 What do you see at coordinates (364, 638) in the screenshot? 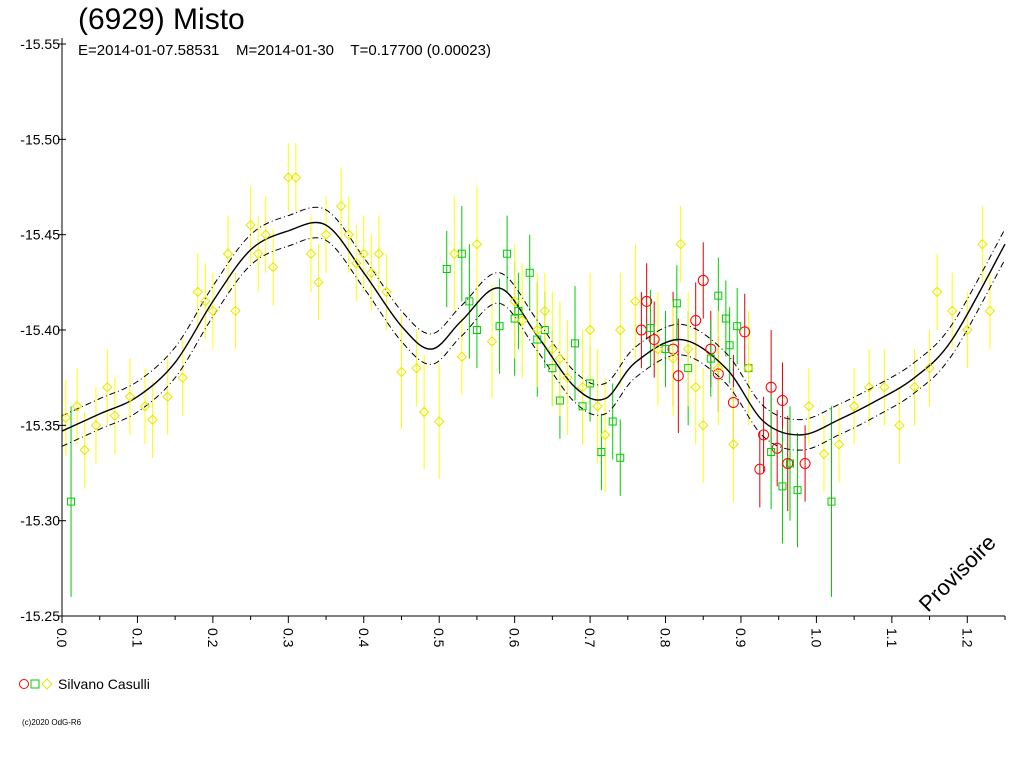
I see `x-tick-label: 0.4` at bounding box center [364, 638].